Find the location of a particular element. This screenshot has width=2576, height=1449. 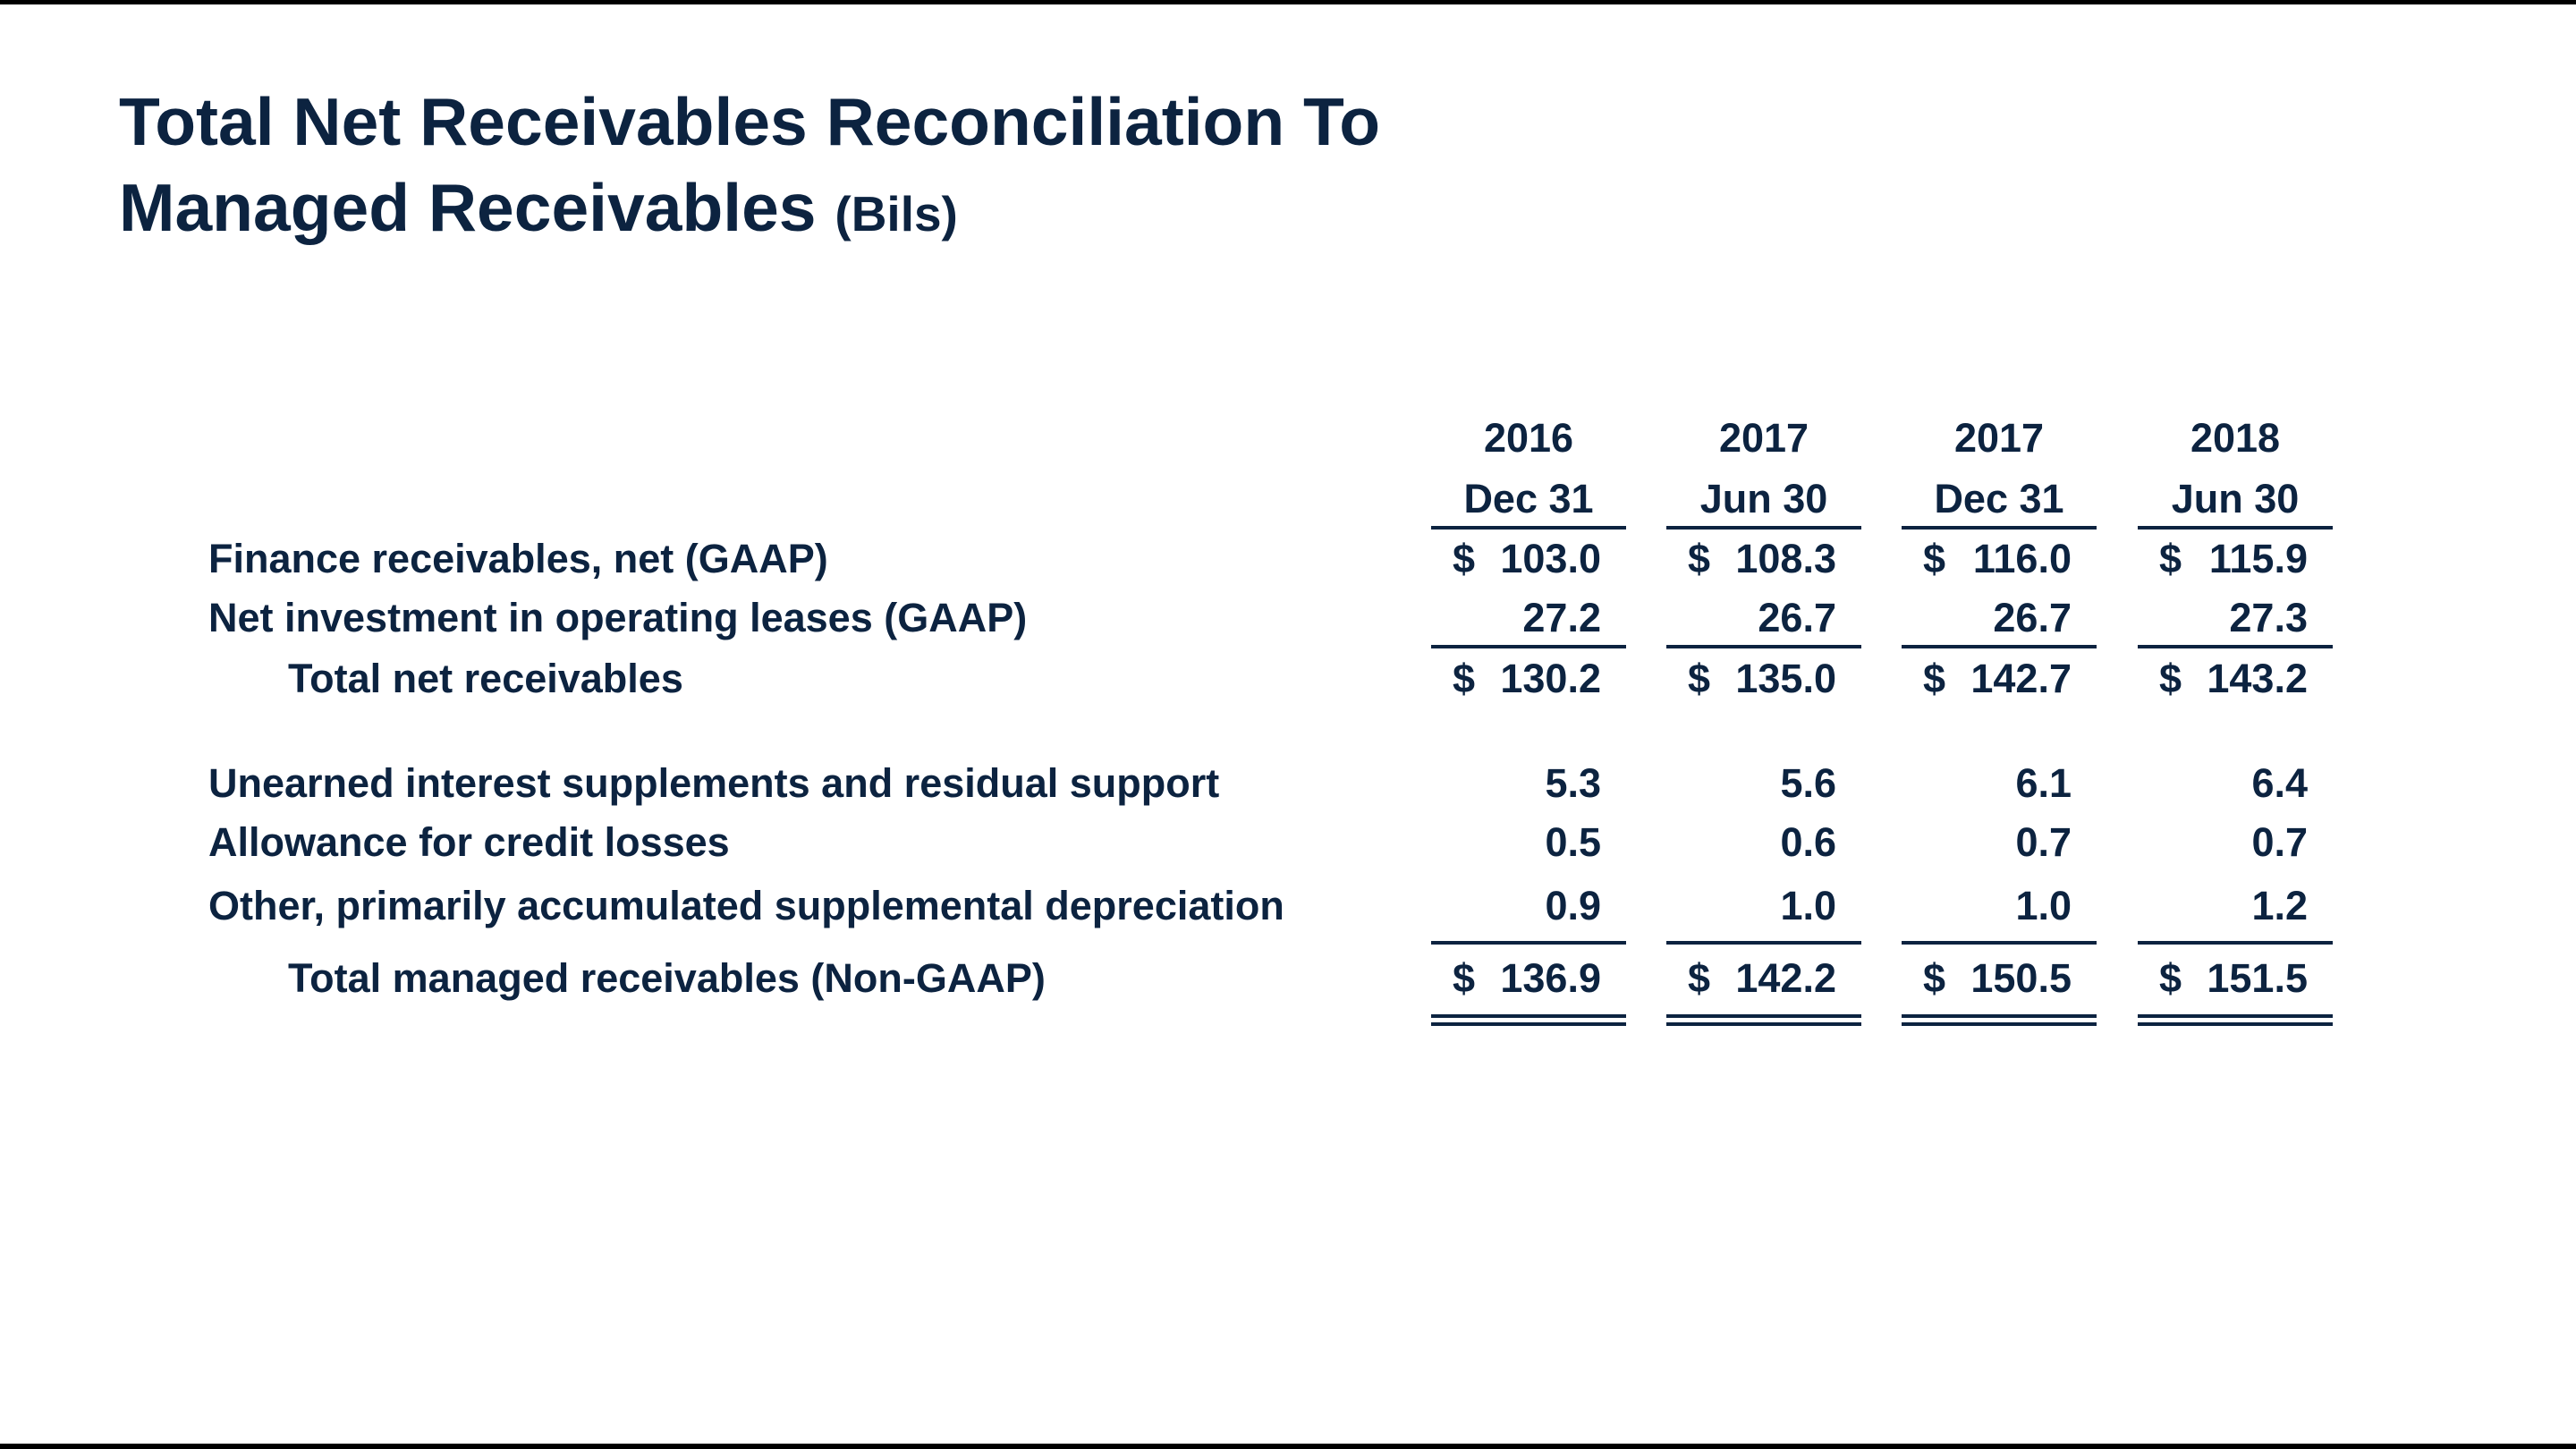

top-border is located at coordinates (1288, 2).